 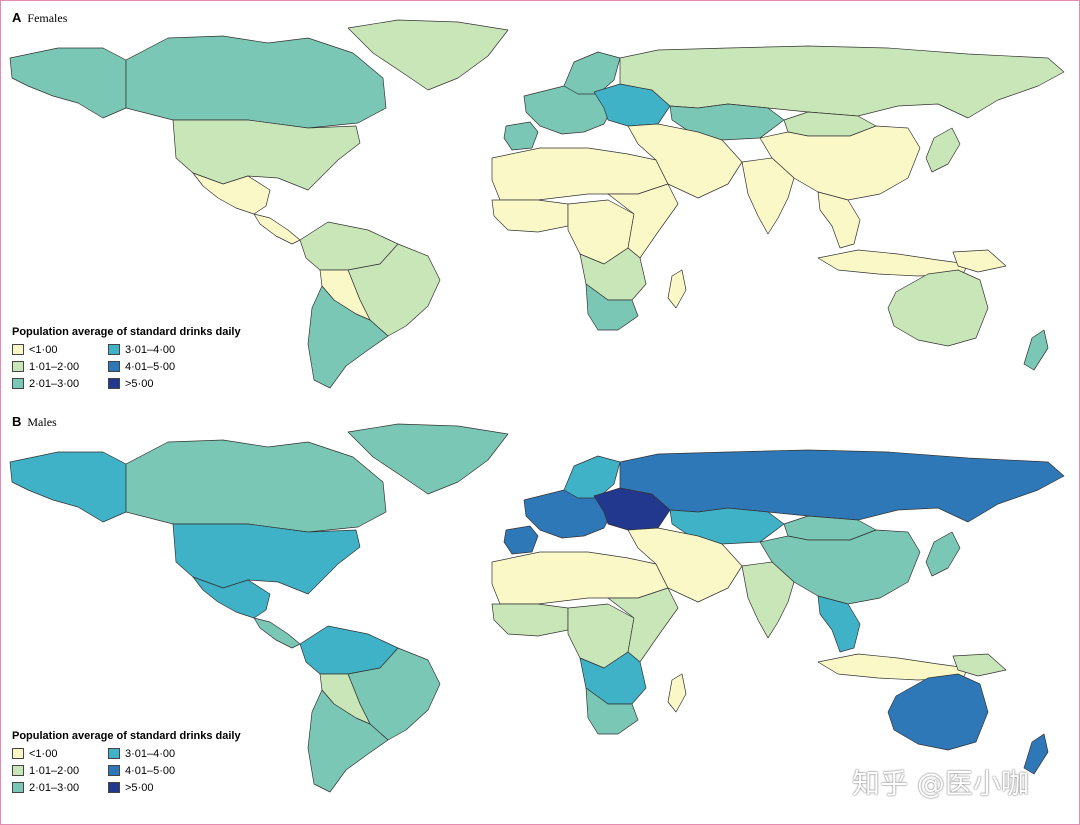 What do you see at coordinates (17, 17) in the screenshot?
I see `panel-letter: A` at bounding box center [17, 17].